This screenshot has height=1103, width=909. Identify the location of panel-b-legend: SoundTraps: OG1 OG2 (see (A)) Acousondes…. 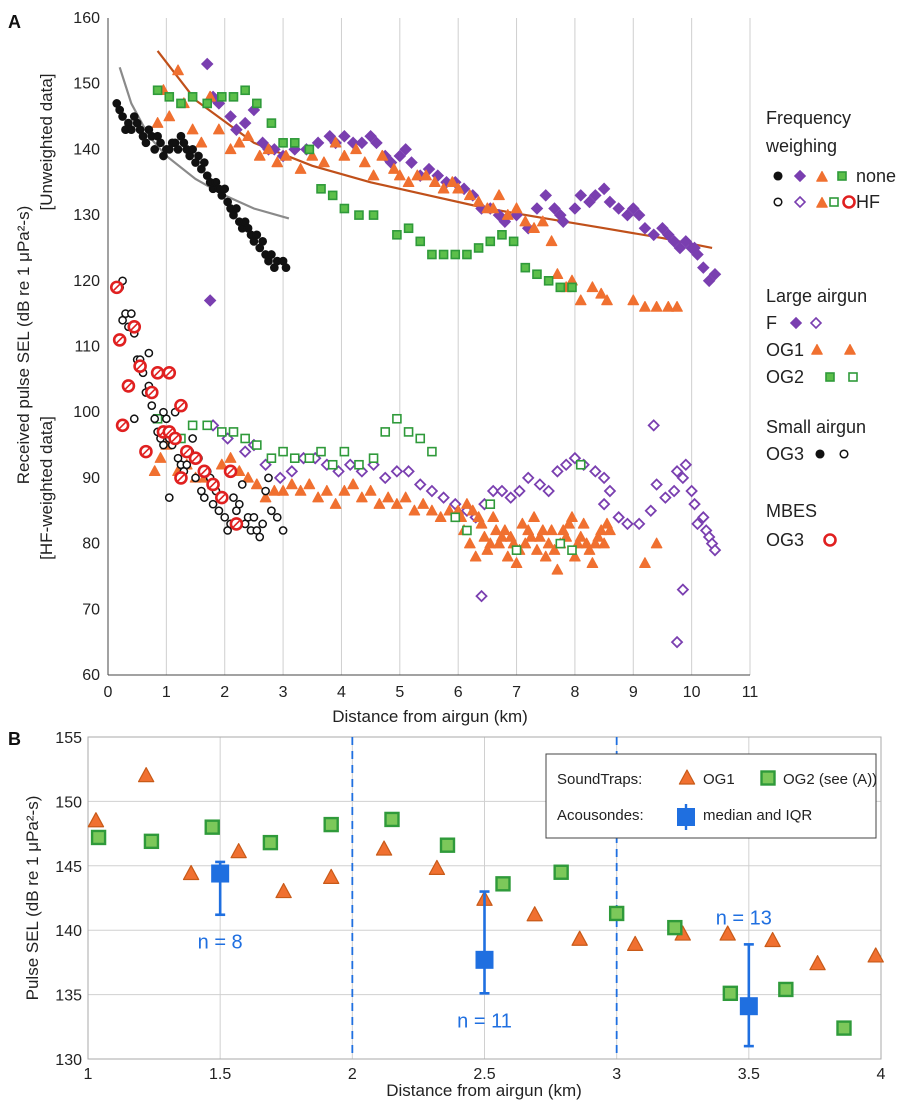
(711, 796).